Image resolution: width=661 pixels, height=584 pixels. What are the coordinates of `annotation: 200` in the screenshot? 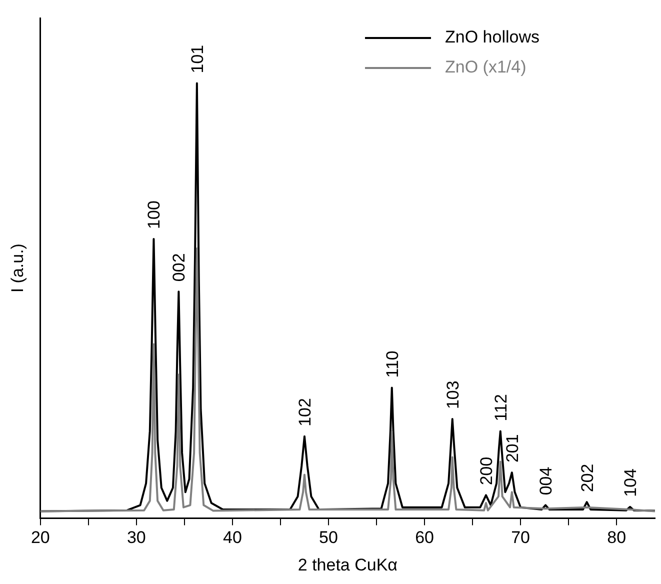 It's located at (486, 471).